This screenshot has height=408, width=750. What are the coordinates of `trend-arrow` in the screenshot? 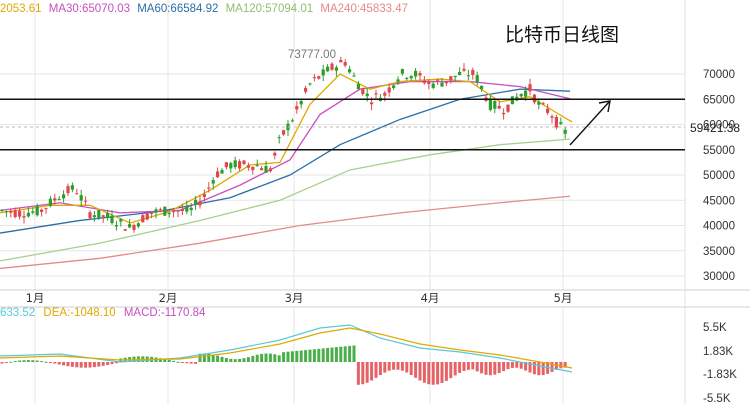 It's located at (590, 123).